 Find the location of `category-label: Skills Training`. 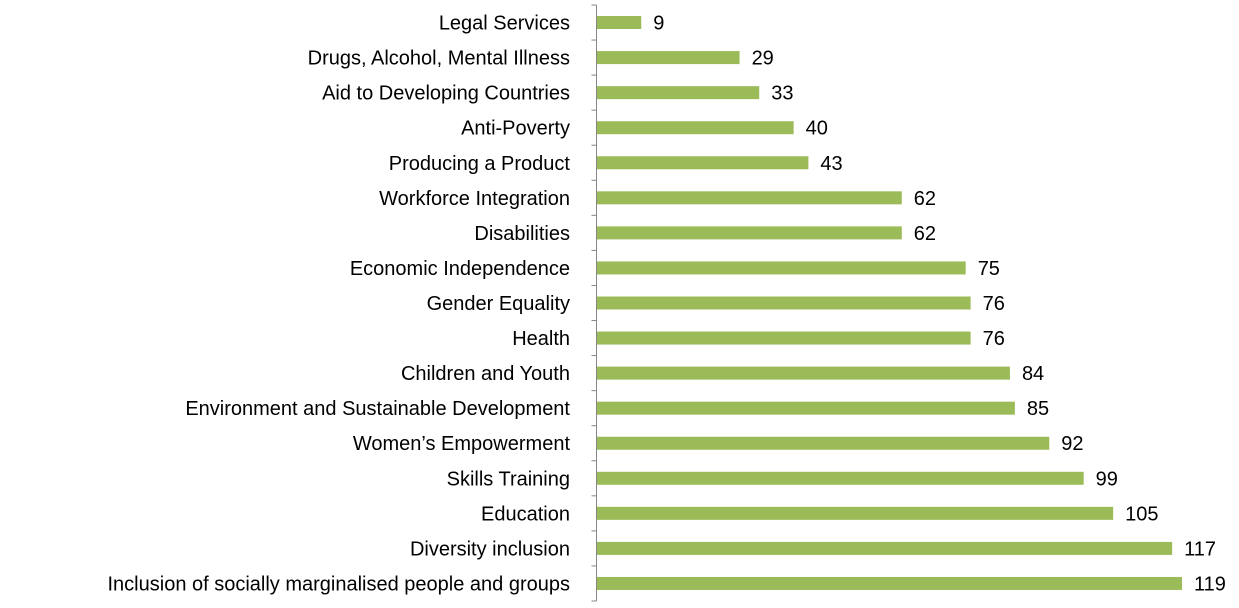

category-label: Skills Training is located at coordinates (508, 479).